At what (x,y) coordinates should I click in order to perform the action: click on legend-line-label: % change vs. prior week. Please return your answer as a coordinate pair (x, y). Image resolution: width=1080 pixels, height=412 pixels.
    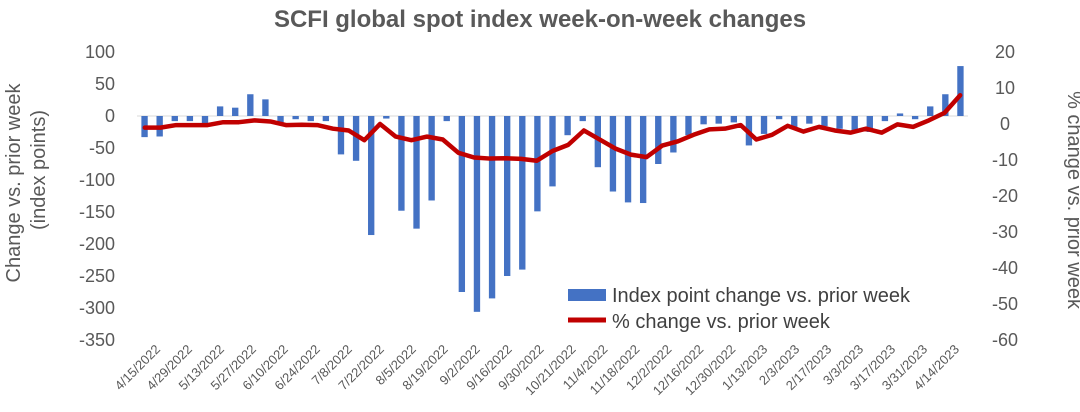
    Looking at the image, I should click on (721, 322).